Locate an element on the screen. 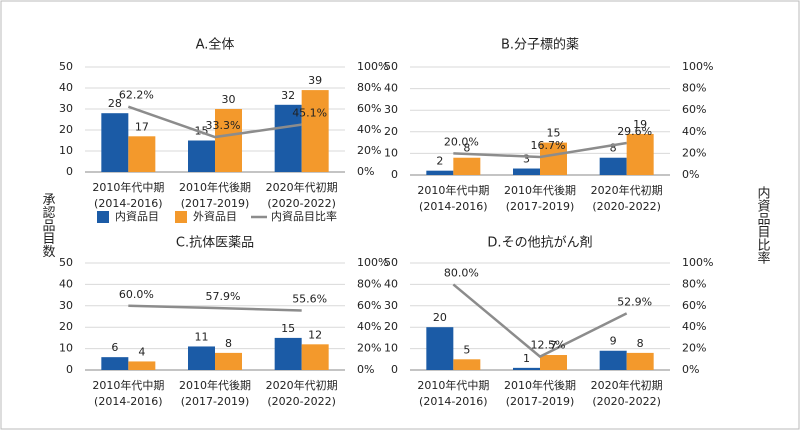  ratio-label: 60.0% is located at coordinates (136, 294).